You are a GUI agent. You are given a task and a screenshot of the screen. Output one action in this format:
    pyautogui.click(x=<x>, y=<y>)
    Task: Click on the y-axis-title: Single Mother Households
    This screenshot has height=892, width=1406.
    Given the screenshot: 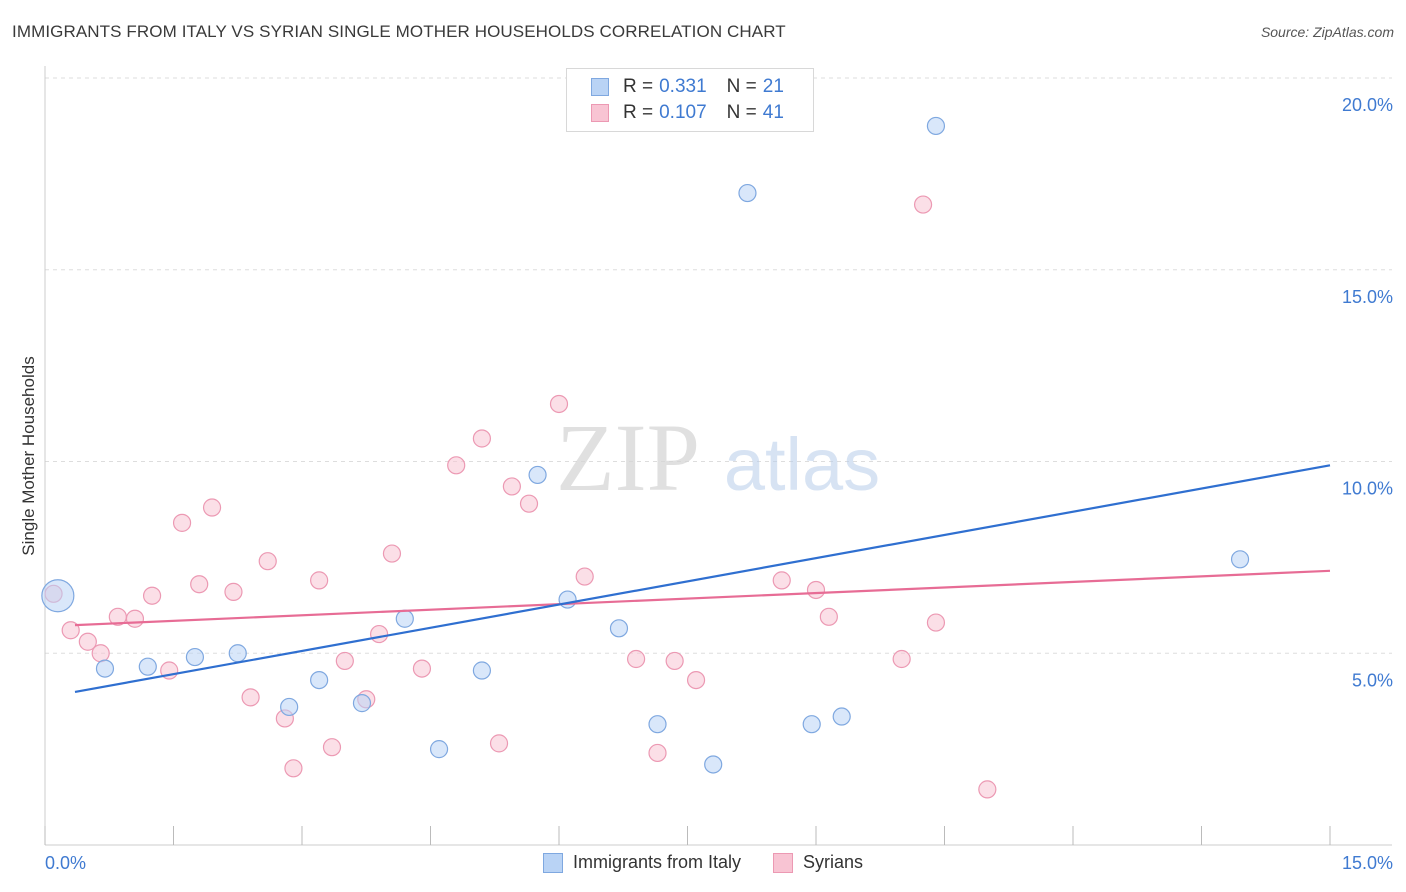 What is the action you would take?
    pyautogui.click(x=28, y=455)
    